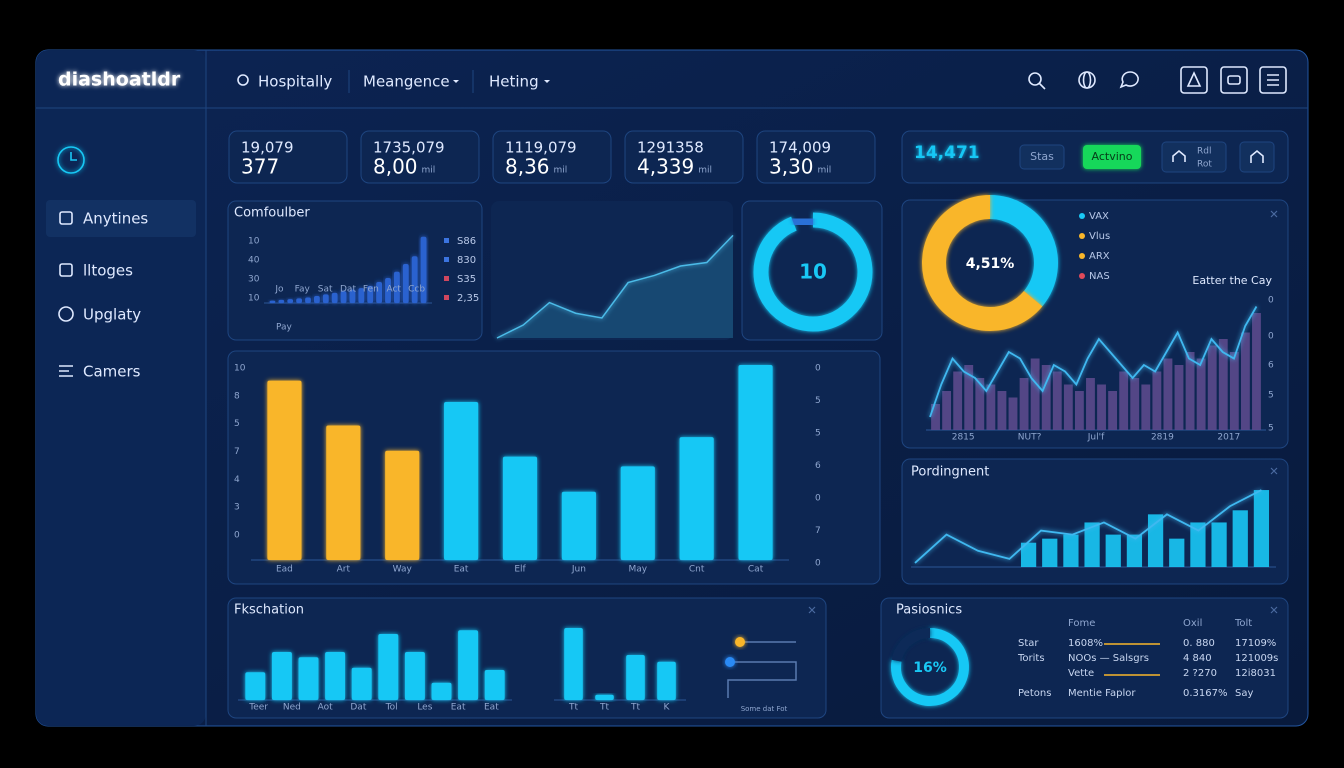 This screenshot has height=768, width=1344. Describe the element at coordinates (1030, 438) in the screenshot. I see `x-label: NUT?` at that location.